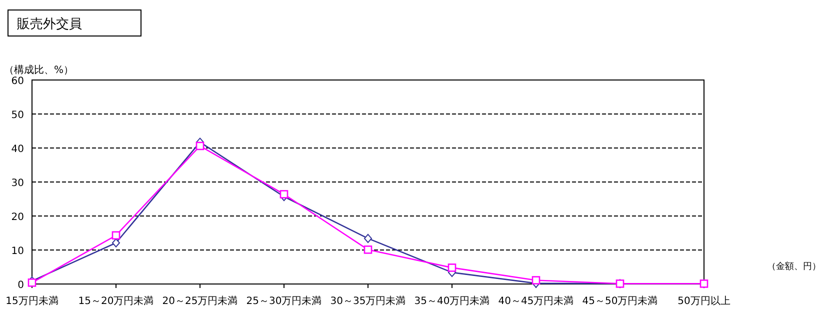  I want to click on x-tick-label: 35～40万円未満, so click(452, 301).